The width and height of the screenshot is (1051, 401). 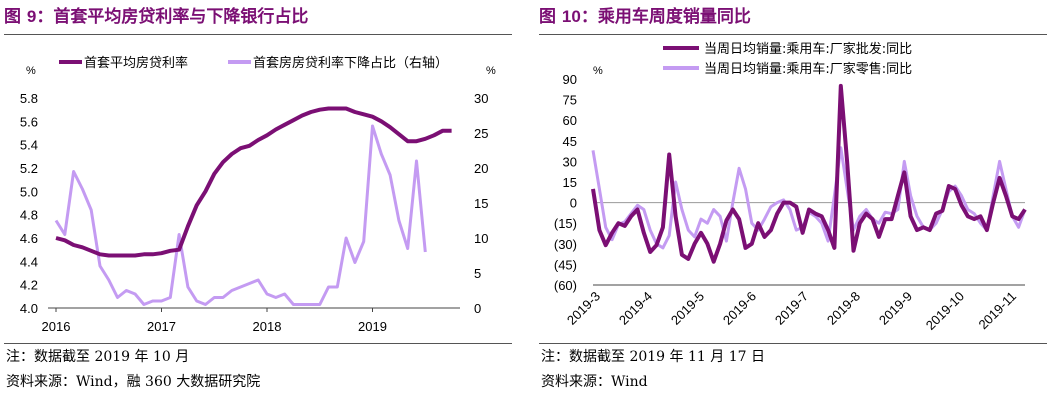 What do you see at coordinates (997, 311) in the screenshot?
I see `x-tick-label: 2019-11` at bounding box center [997, 311].